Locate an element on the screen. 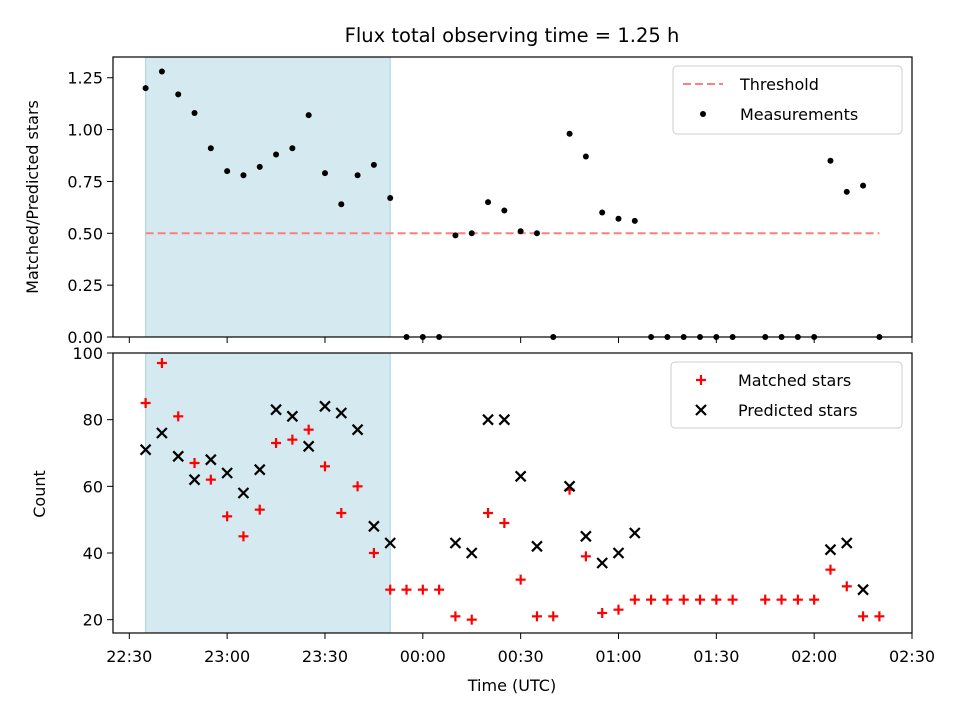 This screenshot has height=720, width=960. legend: Matched stars Predicted stars is located at coordinates (786, 395).